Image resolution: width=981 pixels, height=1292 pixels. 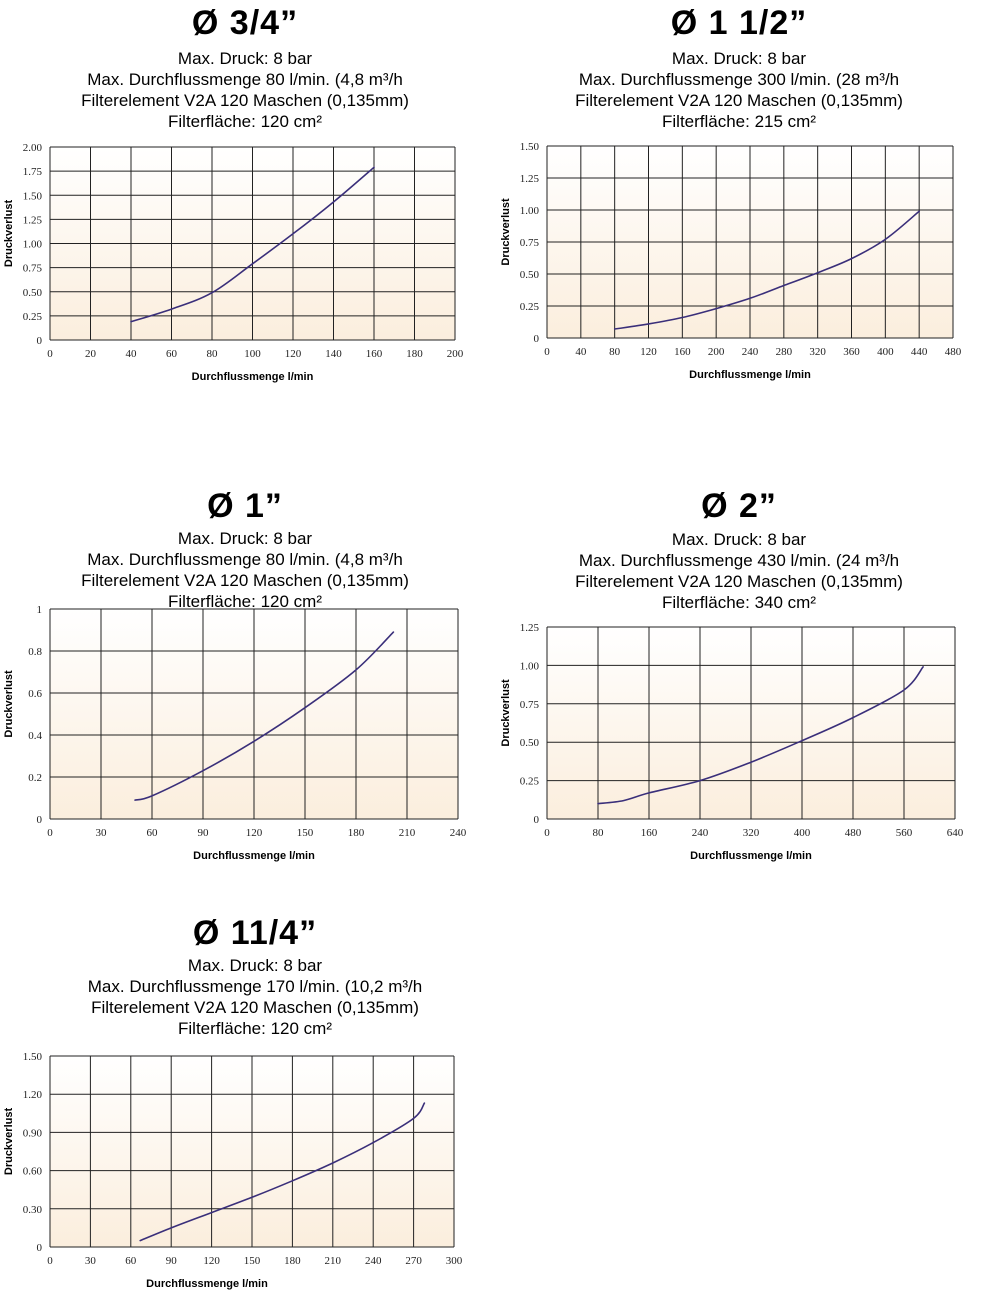 I want to click on chart-title: Ø 1”, so click(x=245, y=506).